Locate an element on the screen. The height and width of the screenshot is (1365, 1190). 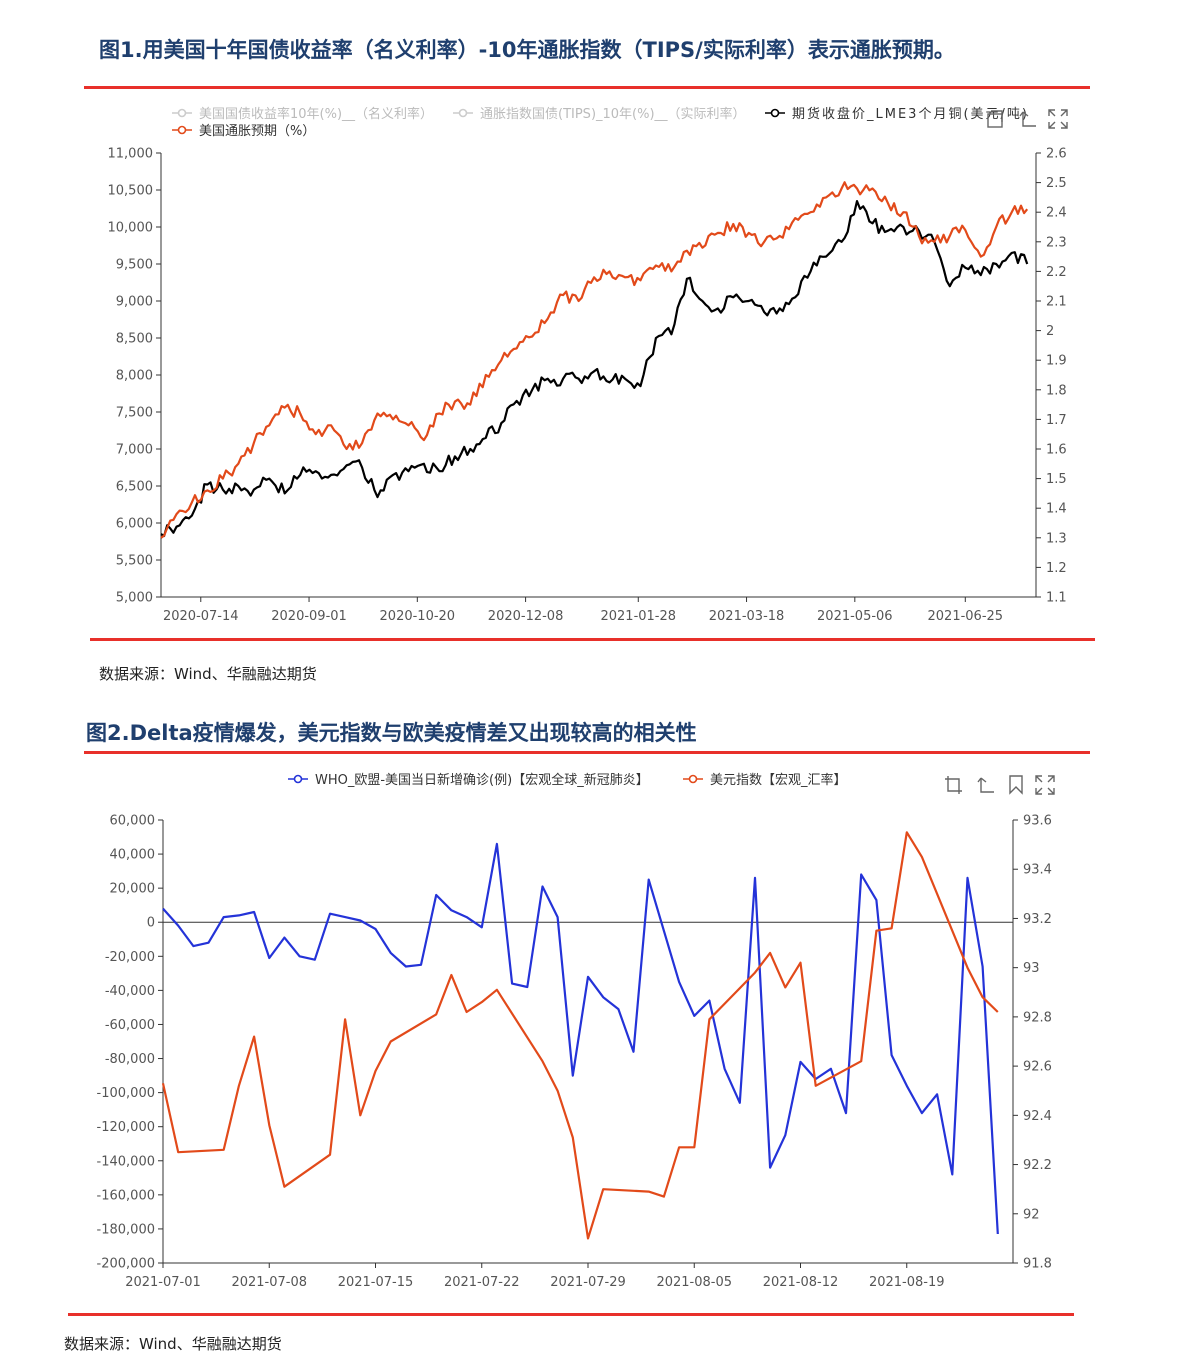
y-left-tick-label: 7,500 is located at coordinates (134, 413).